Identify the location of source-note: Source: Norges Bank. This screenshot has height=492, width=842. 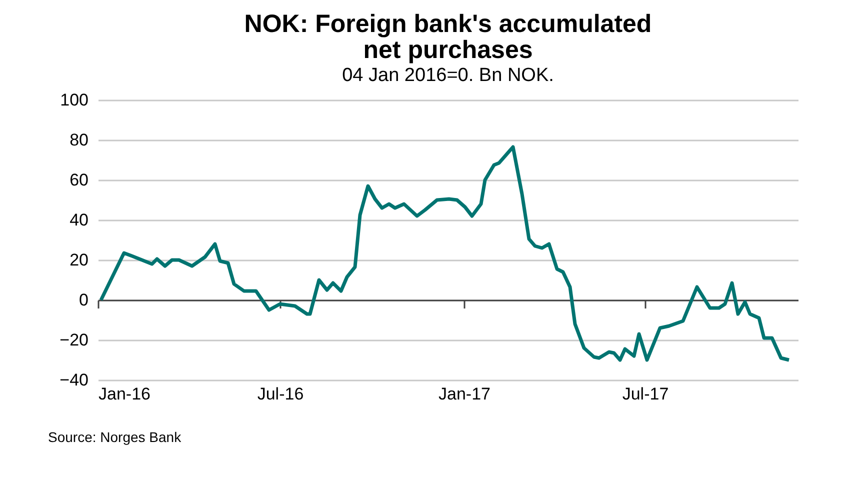
(115, 437).